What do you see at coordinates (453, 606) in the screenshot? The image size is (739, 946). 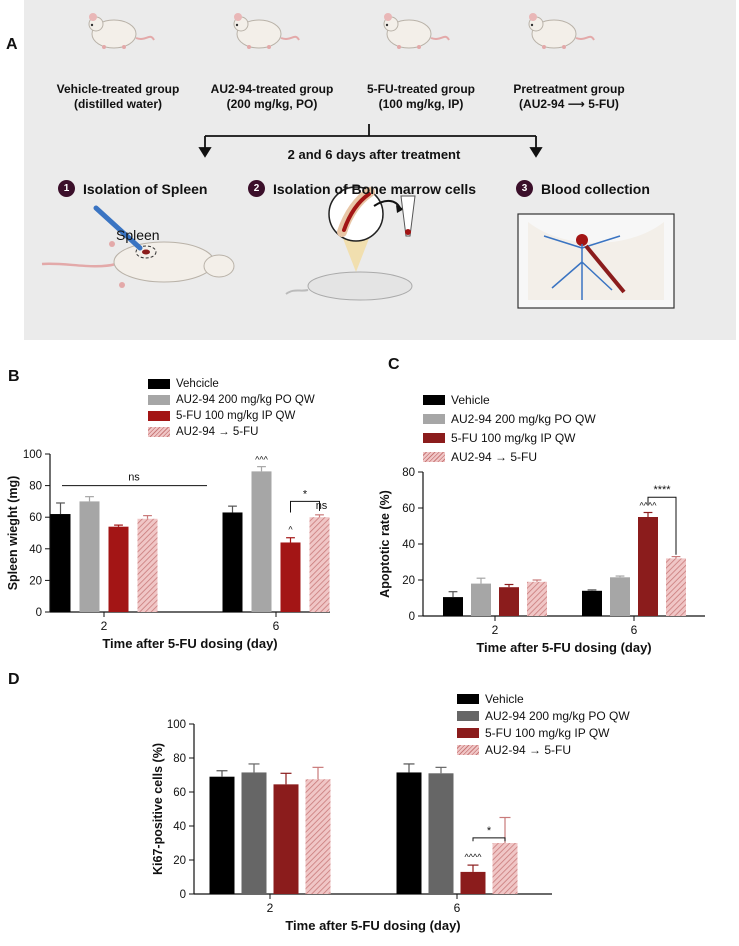 I see `c-bar-s0-c0` at bounding box center [453, 606].